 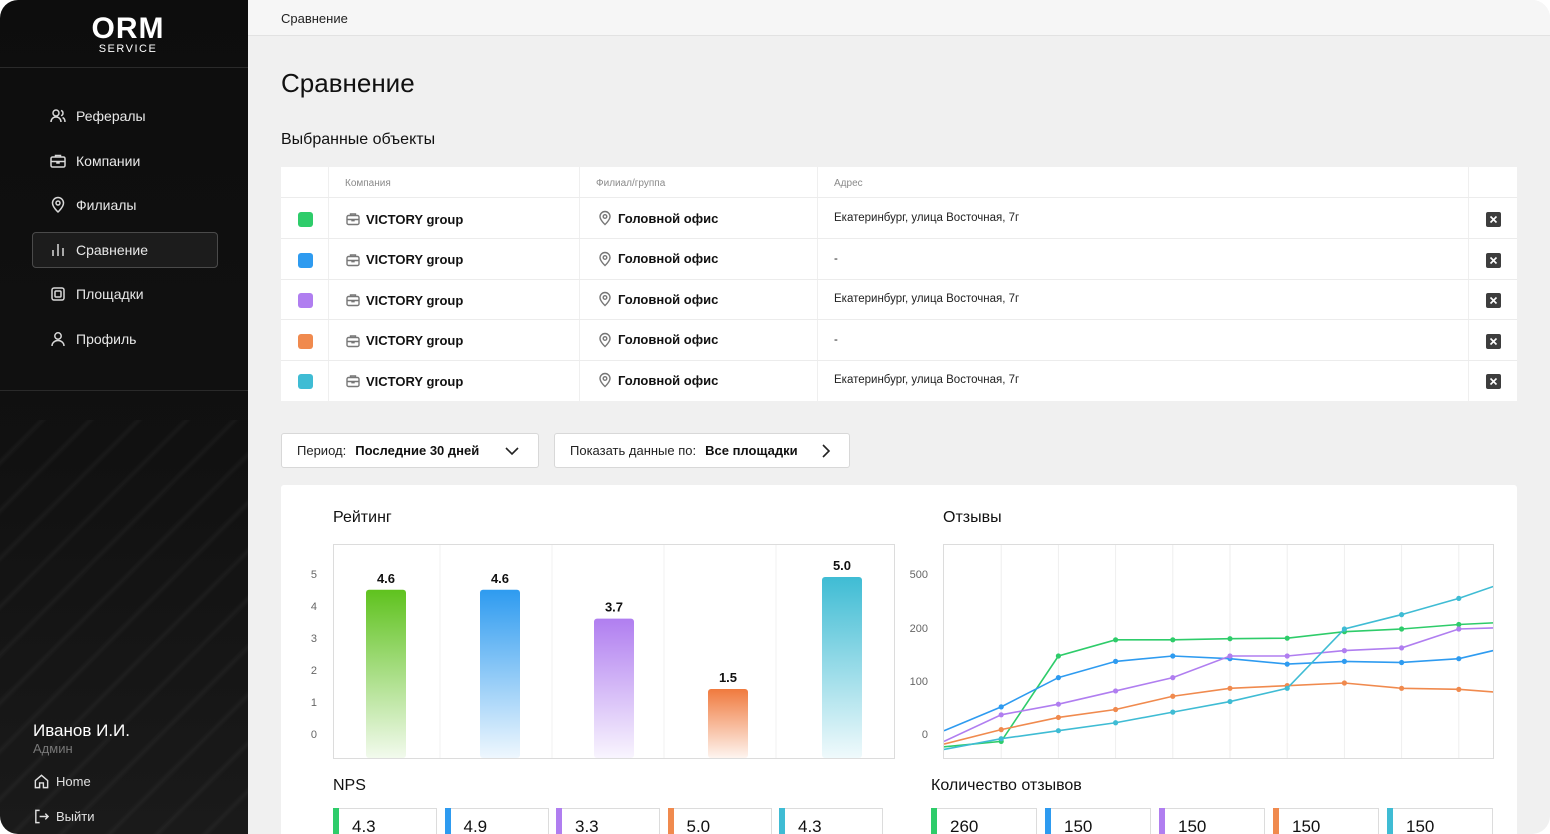 What do you see at coordinates (587, 825) in the screenshot?
I see `nps-value: 3.3` at bounding box center [587, 825].